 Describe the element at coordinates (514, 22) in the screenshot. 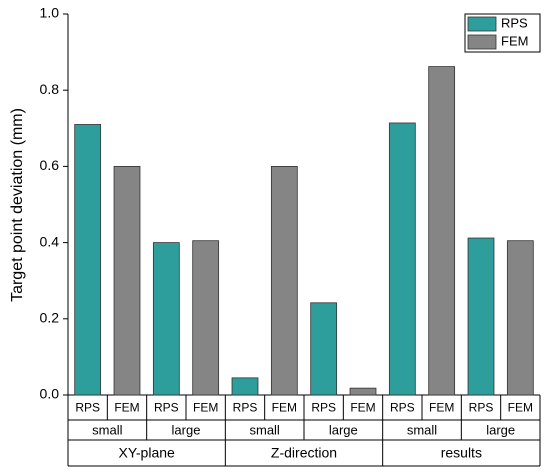

I see `legend-label: RPS` at that location.